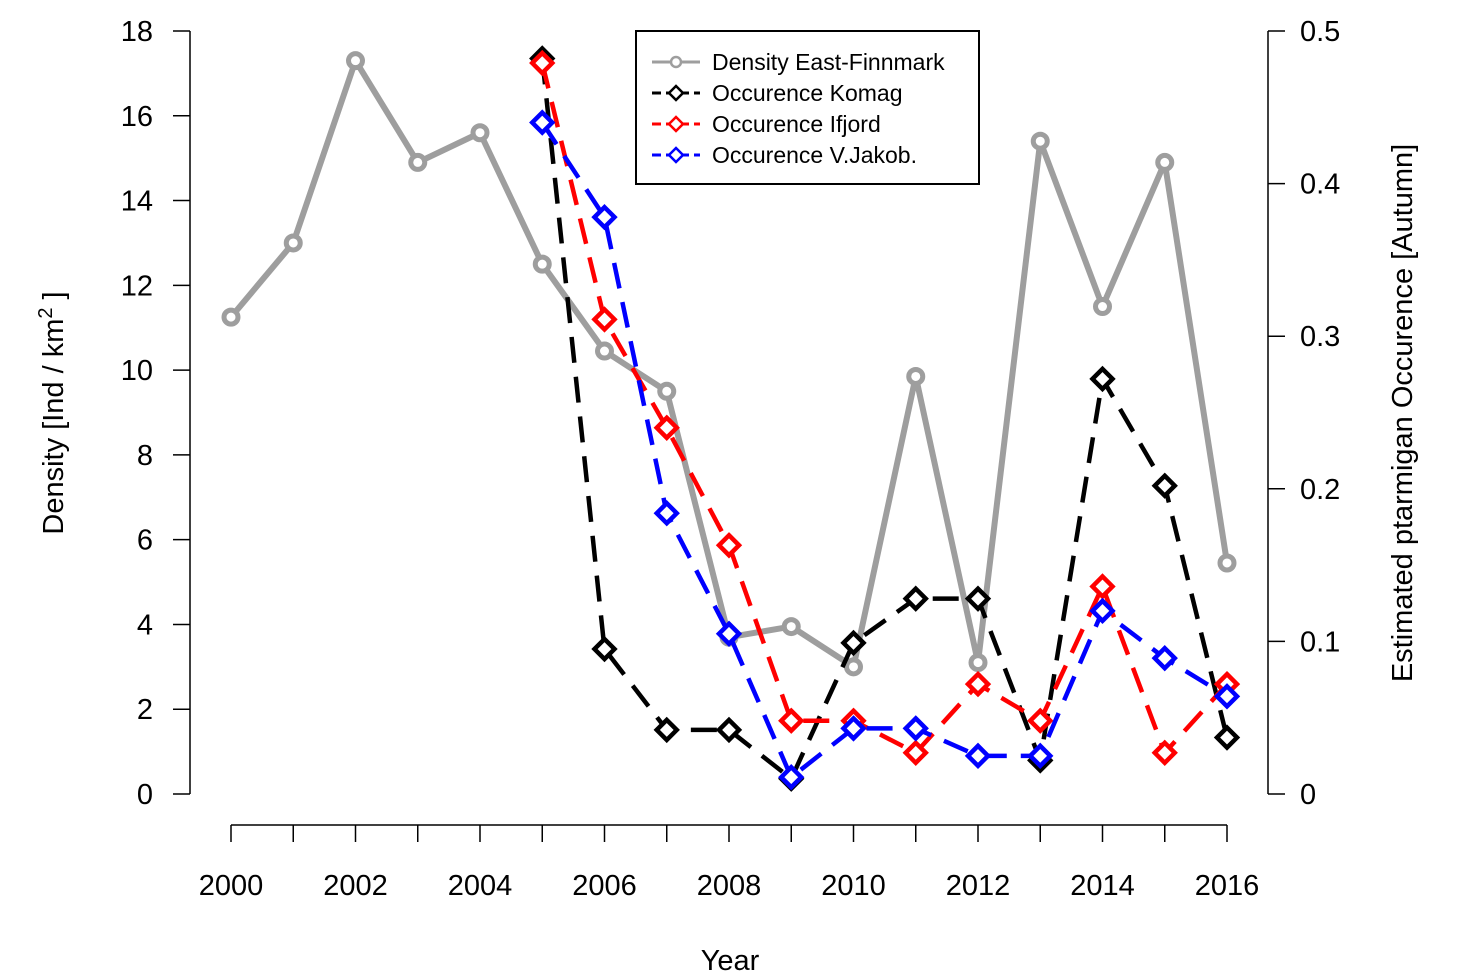 The height and width of the screenshot is (979, 1459). What do you see at coordinates (807, 93) in the screenshot?
I see `legend-label: Occurence Komag` at bounding box center [807, 93].